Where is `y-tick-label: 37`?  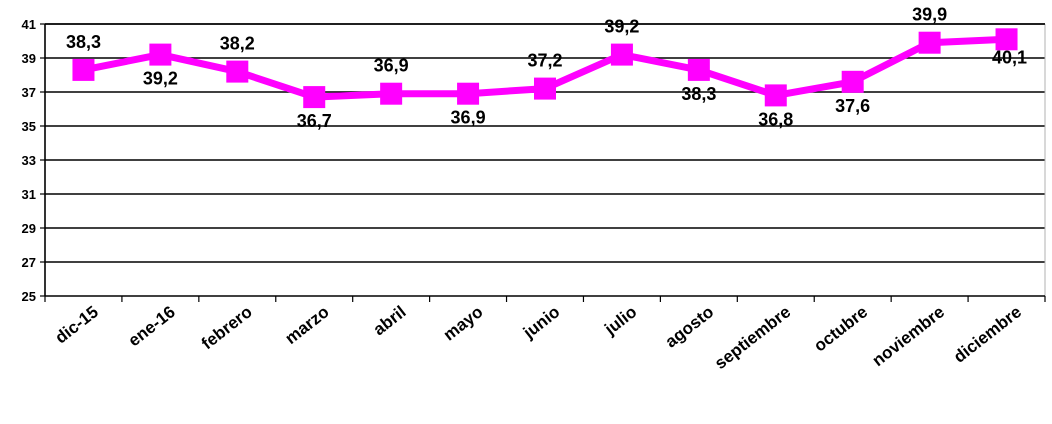 y-tick-label: 37 is located at coordinates (29, 92).